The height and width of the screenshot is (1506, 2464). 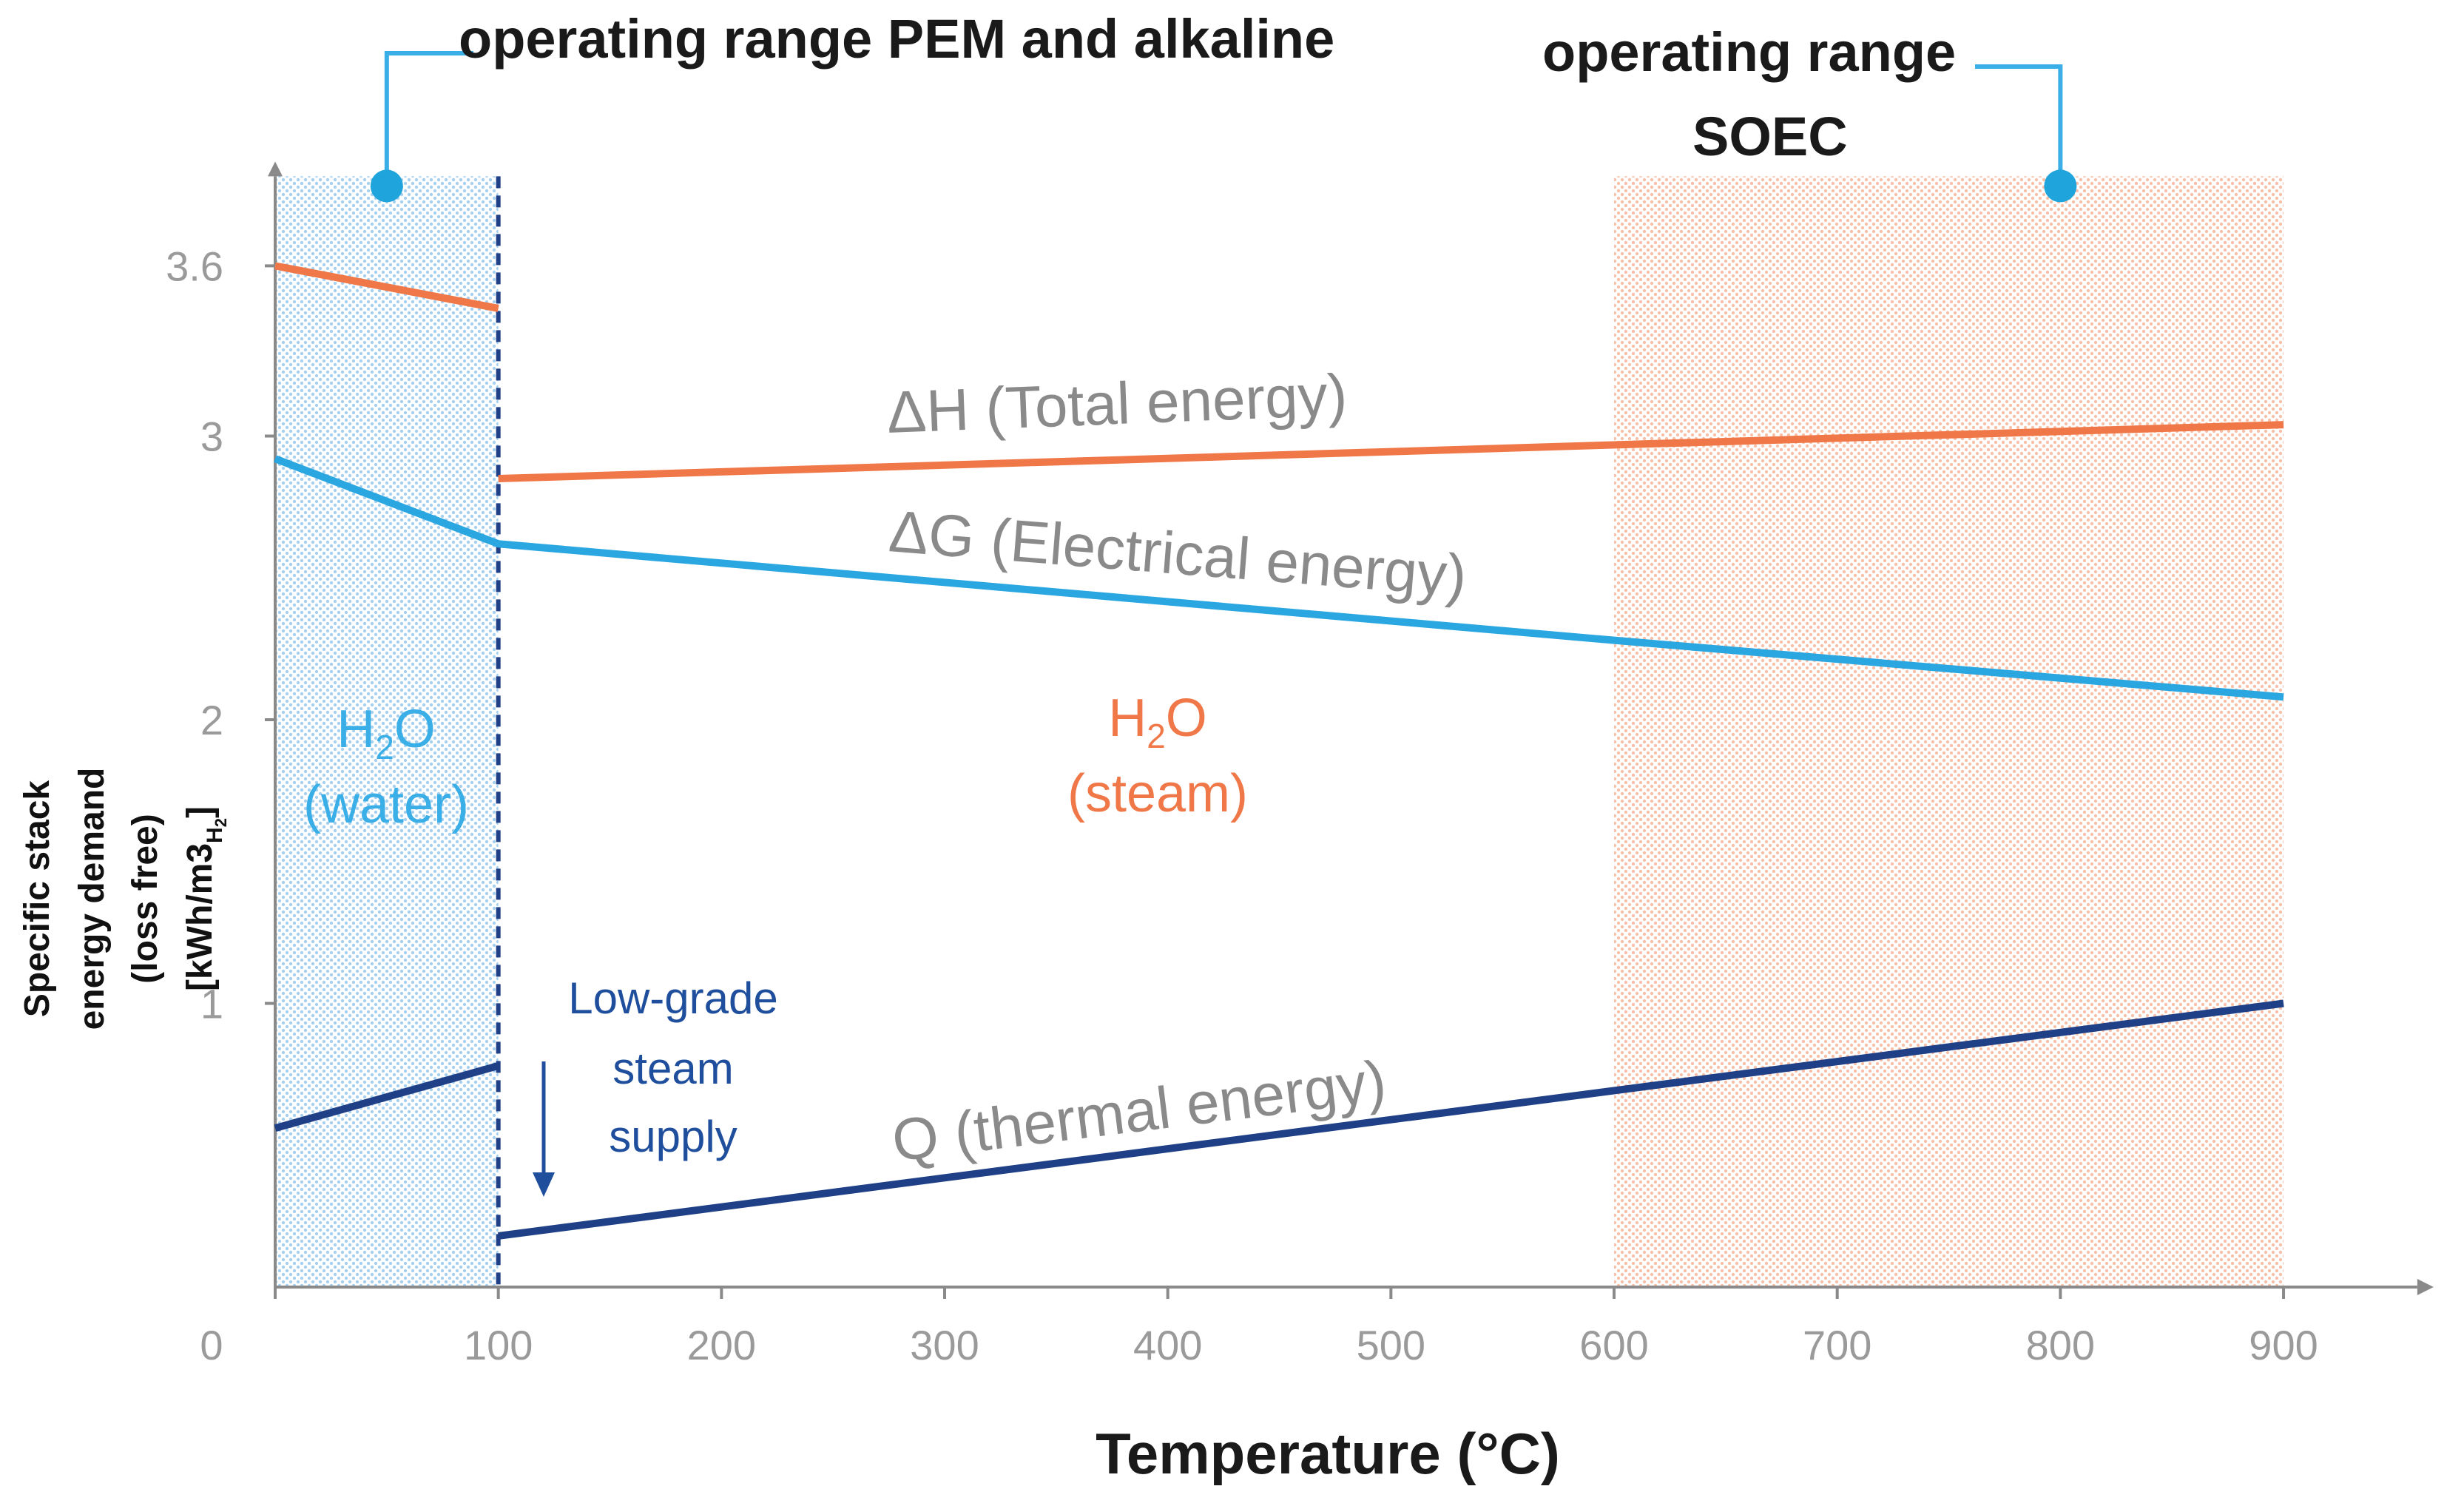 I want to click on y-tick-label: 3.6, so click(x=194, y=266).